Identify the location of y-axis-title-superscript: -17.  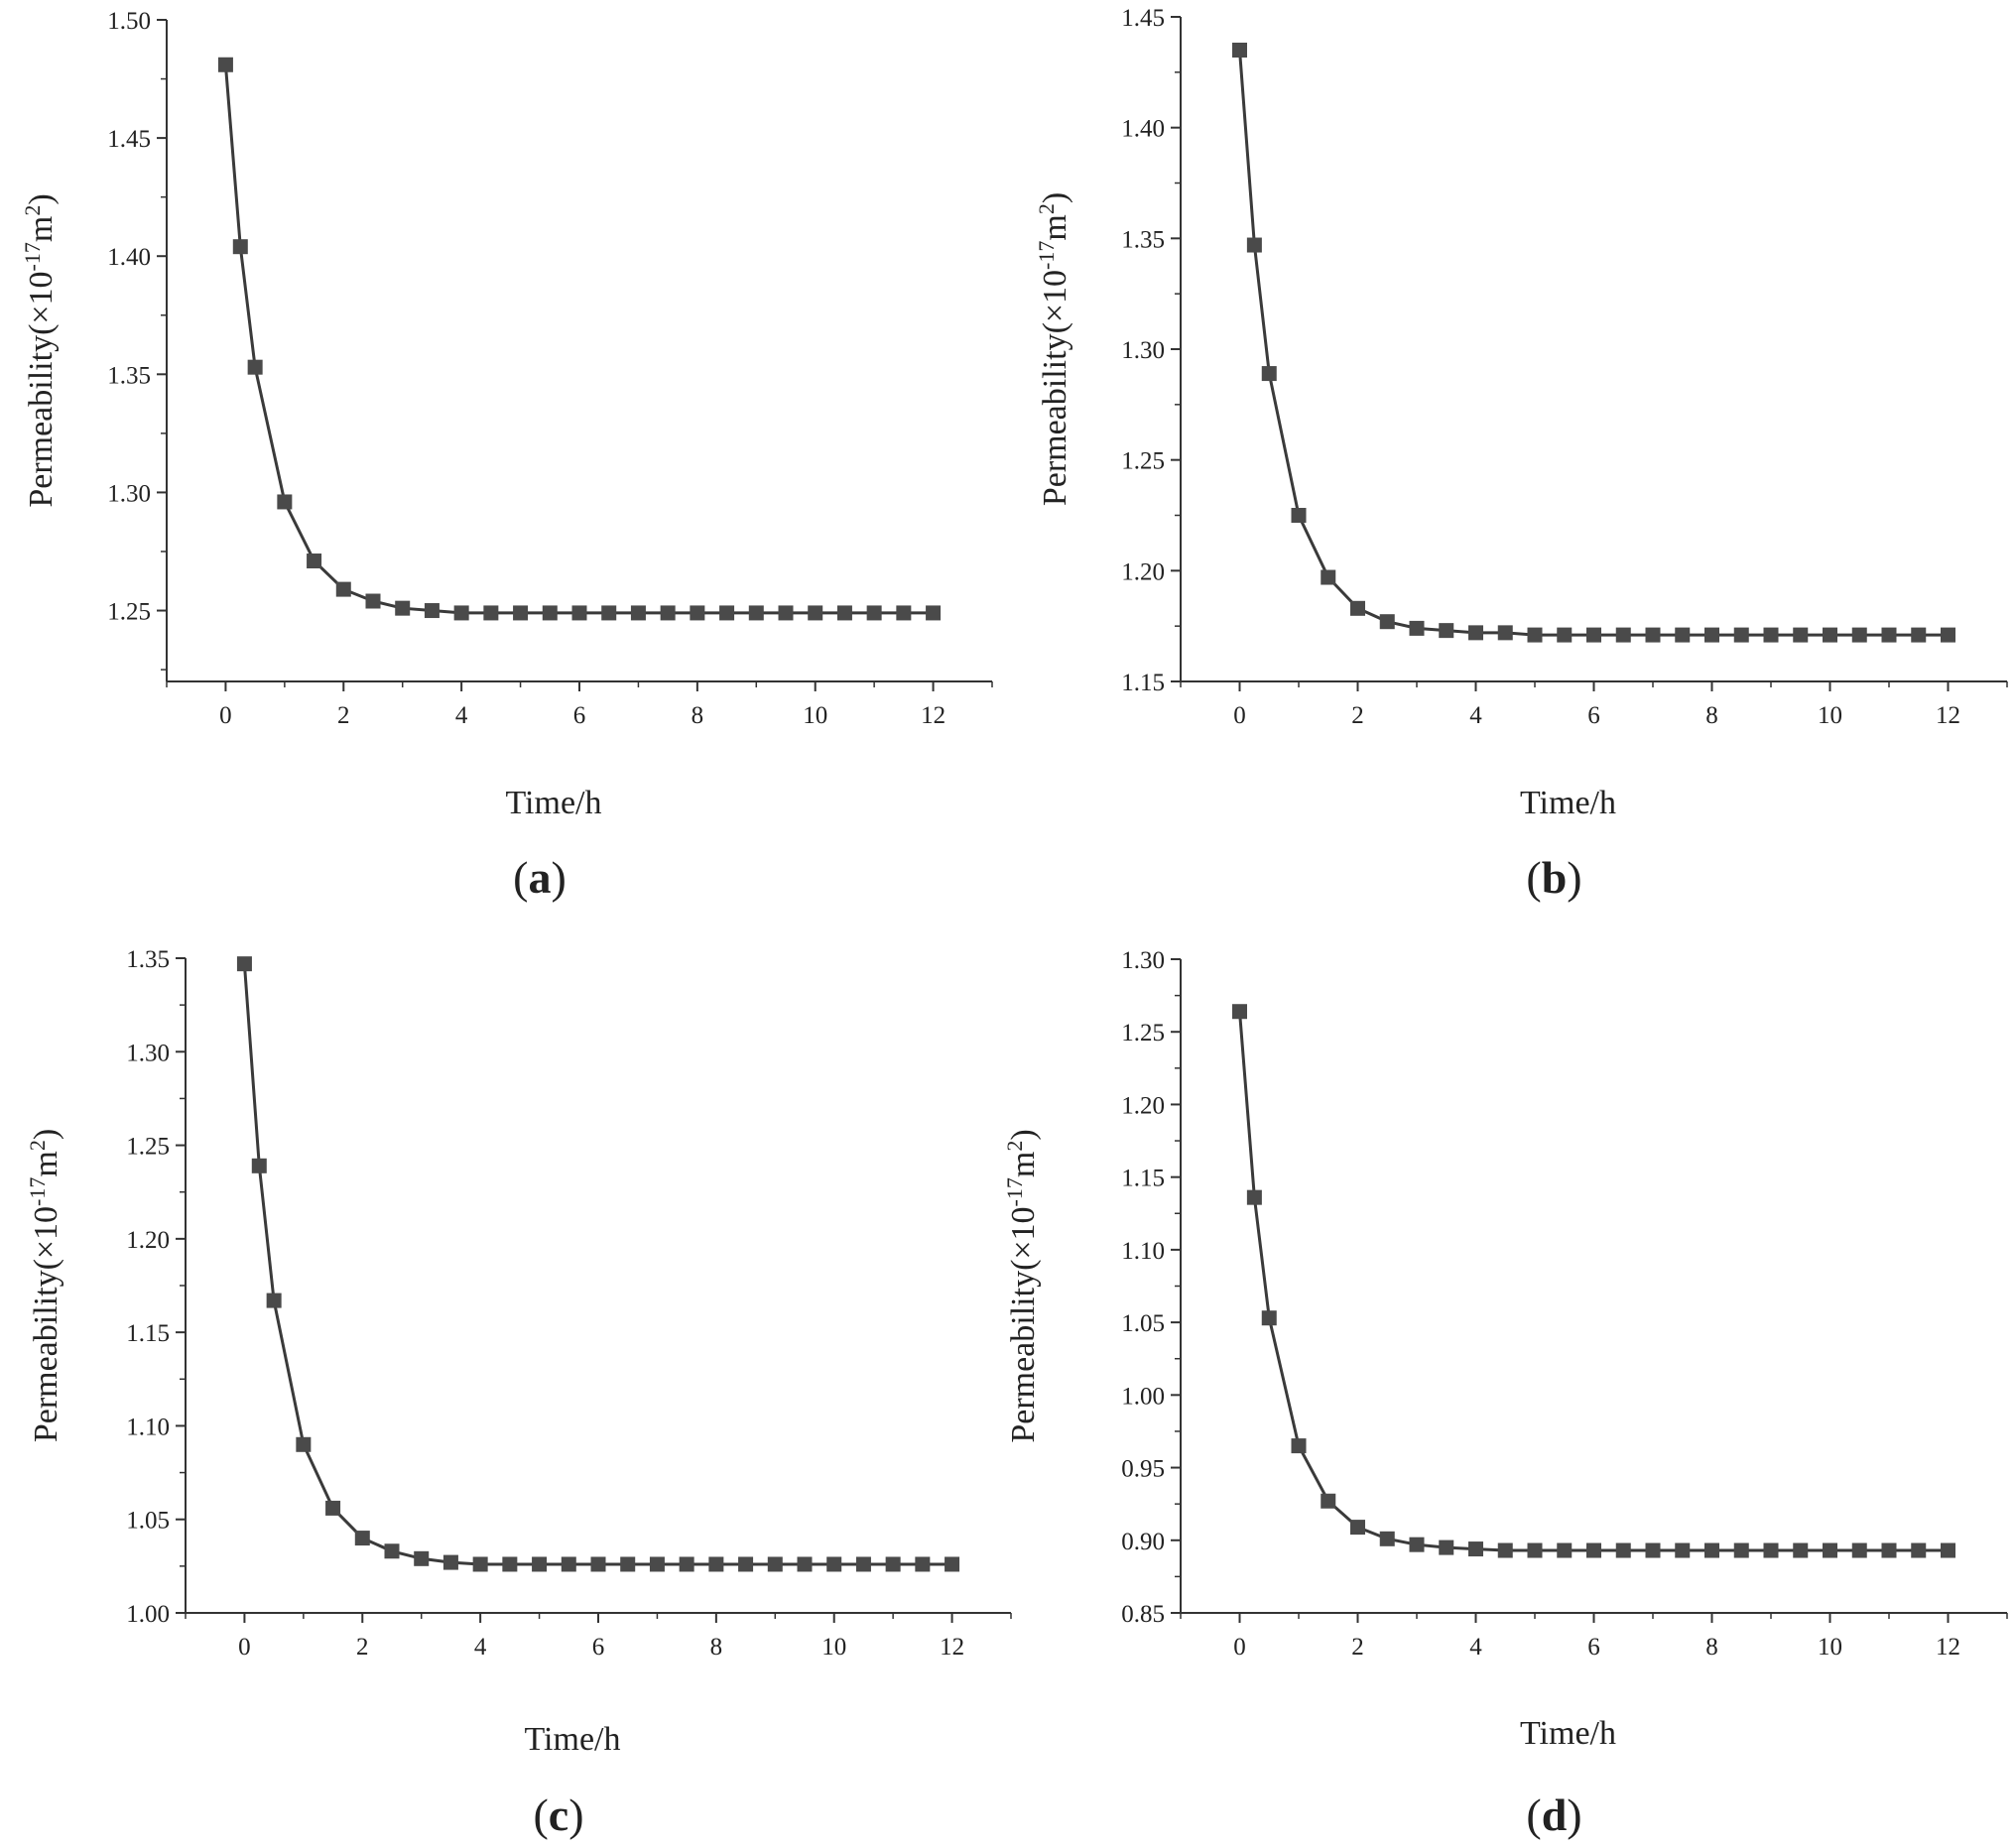
(1046, 255).